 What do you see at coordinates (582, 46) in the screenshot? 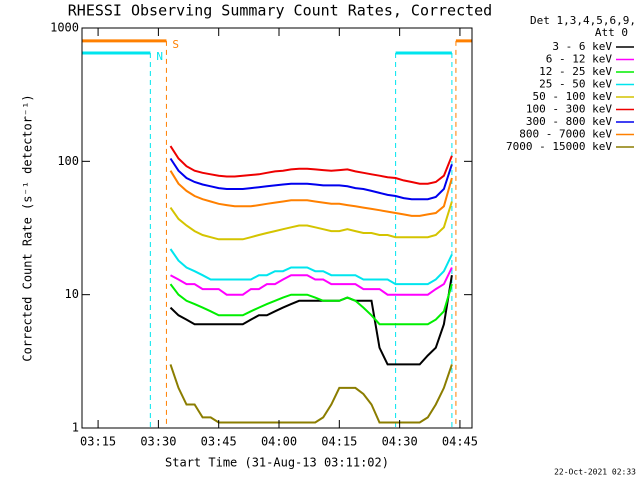
I see `legend-label: 3 - 6 keV` at bounding box center [582, 46].